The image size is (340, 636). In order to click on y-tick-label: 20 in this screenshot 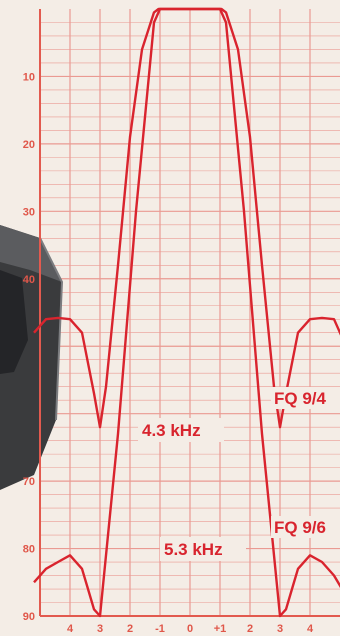, I will do `click(29, 145)`.